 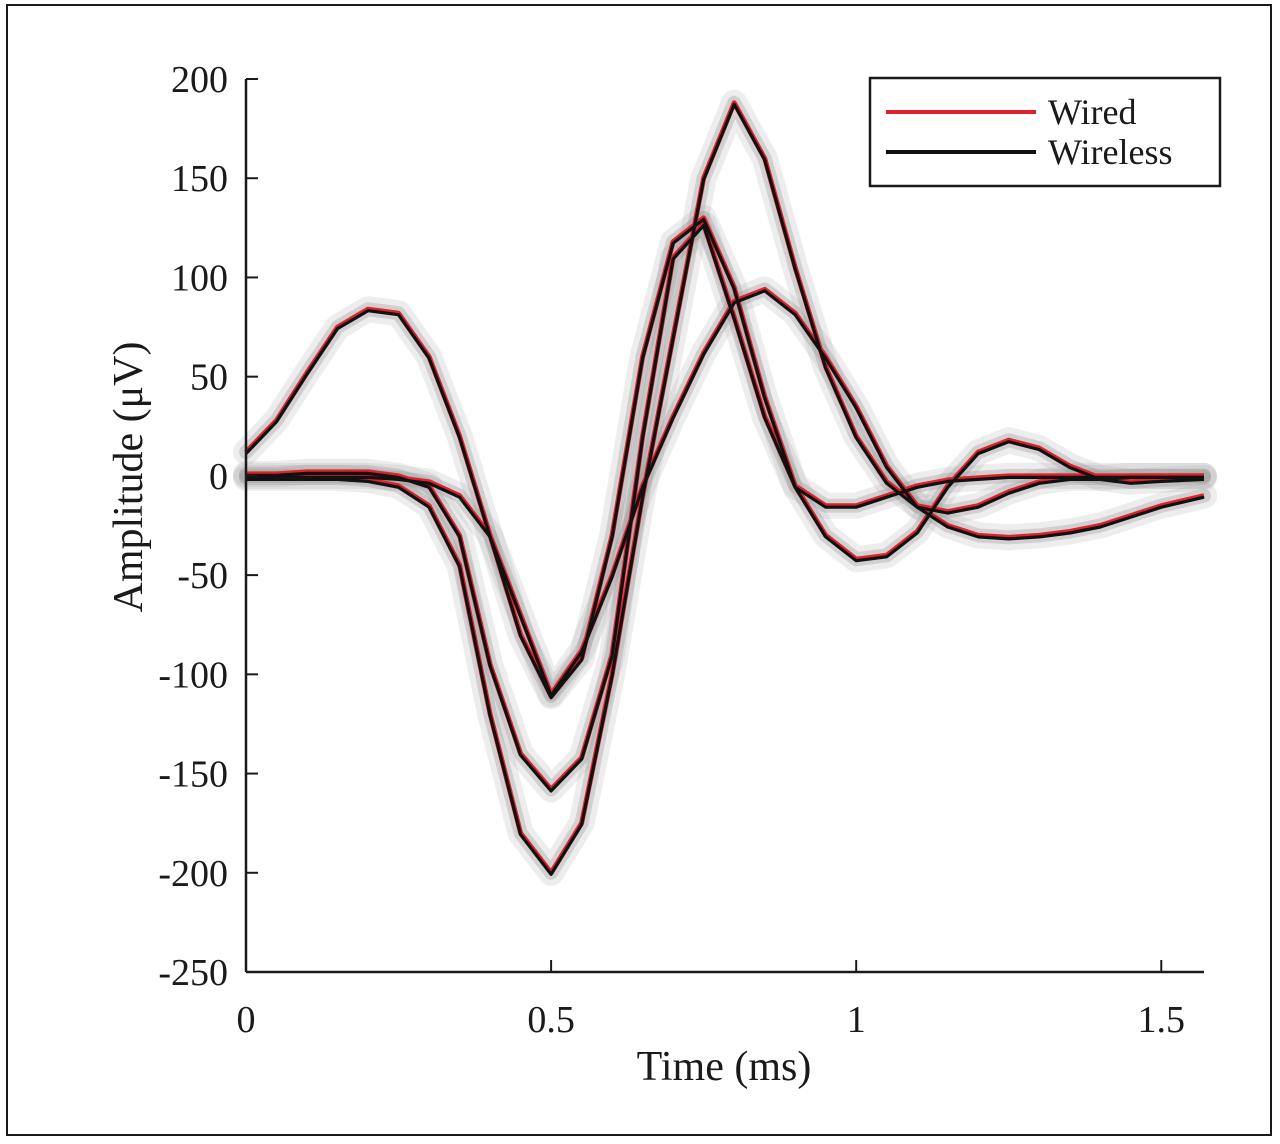 What do you see at coordinates (724, 1067) in the screenshot?
I see `x-axis-label: Time (ms)` at bounding box center [724, 1067].